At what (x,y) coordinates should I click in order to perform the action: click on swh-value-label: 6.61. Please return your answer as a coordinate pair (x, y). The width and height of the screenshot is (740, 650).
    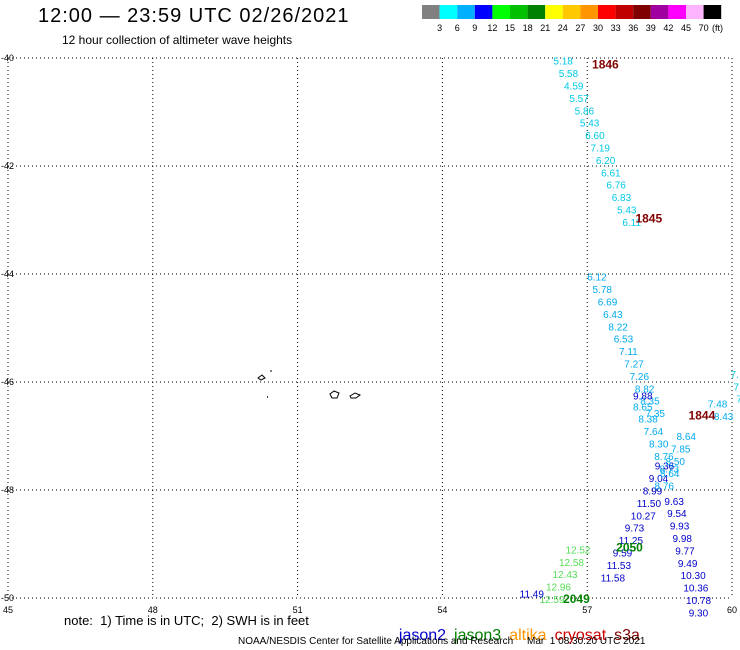
    Looking at the image, I should click on (611, 173).